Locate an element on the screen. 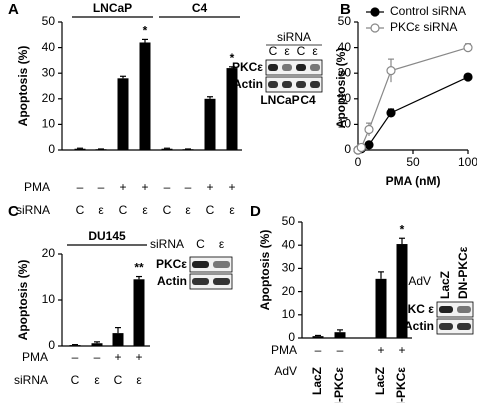  group-label: LNCaP is located at coordinates (112, 8).